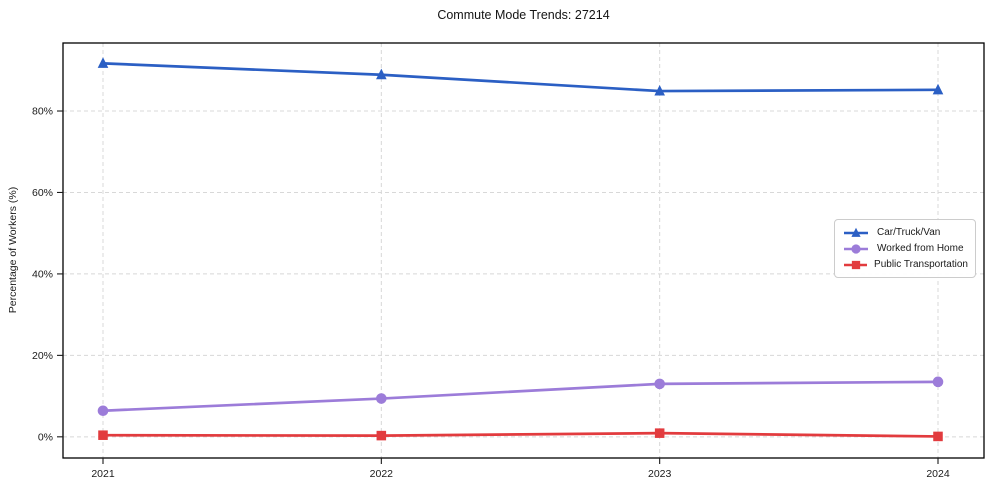  What do you see at coordinates (920, 248) in the screenshot?
I see `legend-label-worked-from-home: Worked from Home` at bounding box center [920, 248].